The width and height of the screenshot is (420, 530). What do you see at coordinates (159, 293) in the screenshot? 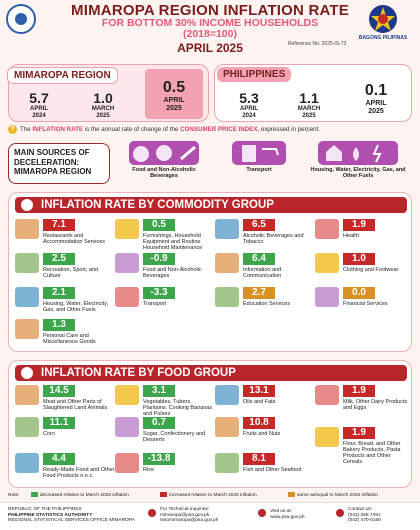
I see `commodity-item-value: -3.3` at bounding box center [159, 293].